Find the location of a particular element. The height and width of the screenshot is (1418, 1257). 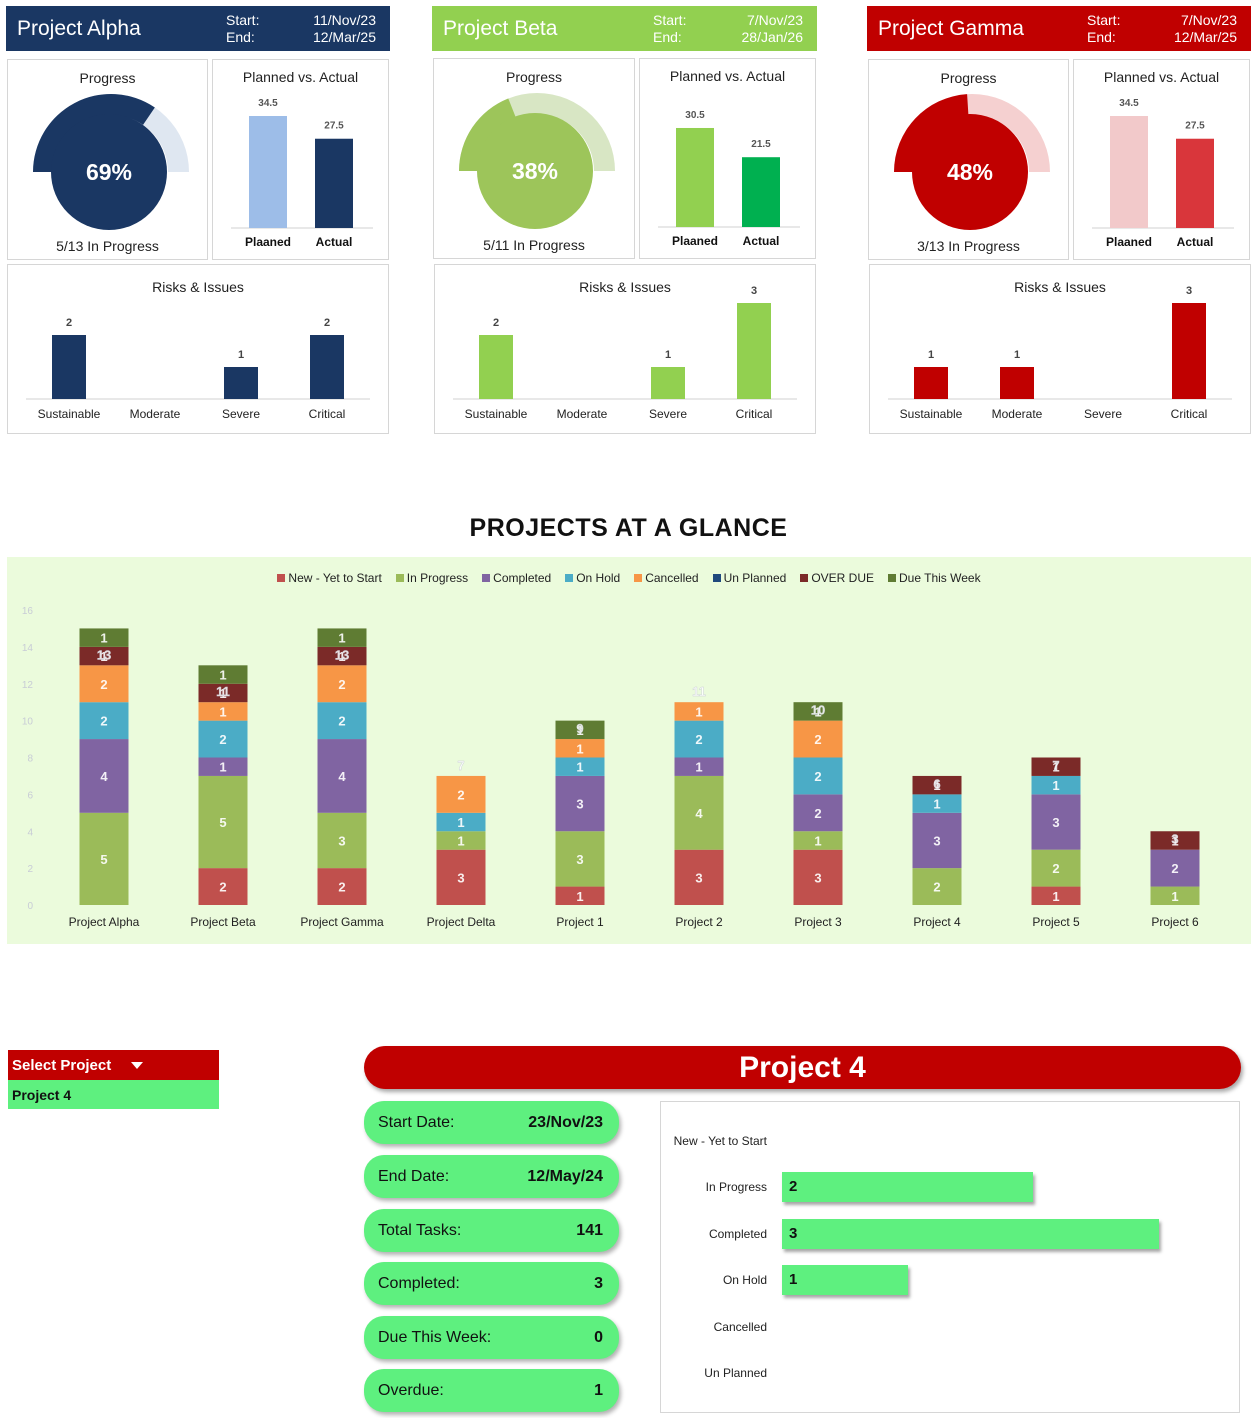

progress-subtitle: 3/13 In Progress is located at coordinates (968, 246).